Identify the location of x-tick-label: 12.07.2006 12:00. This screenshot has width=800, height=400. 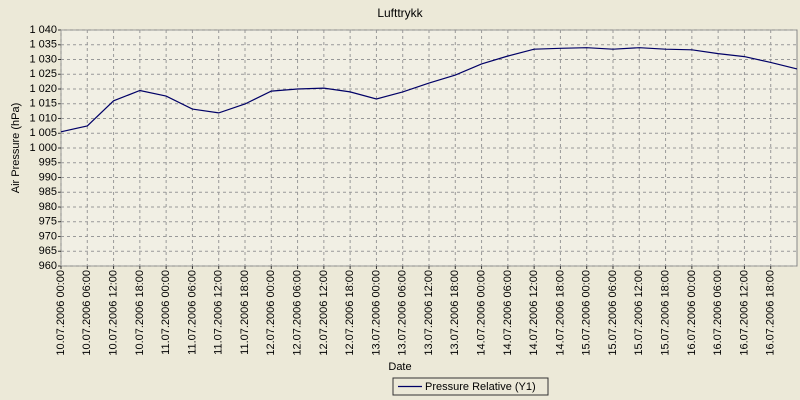
(324, 313).